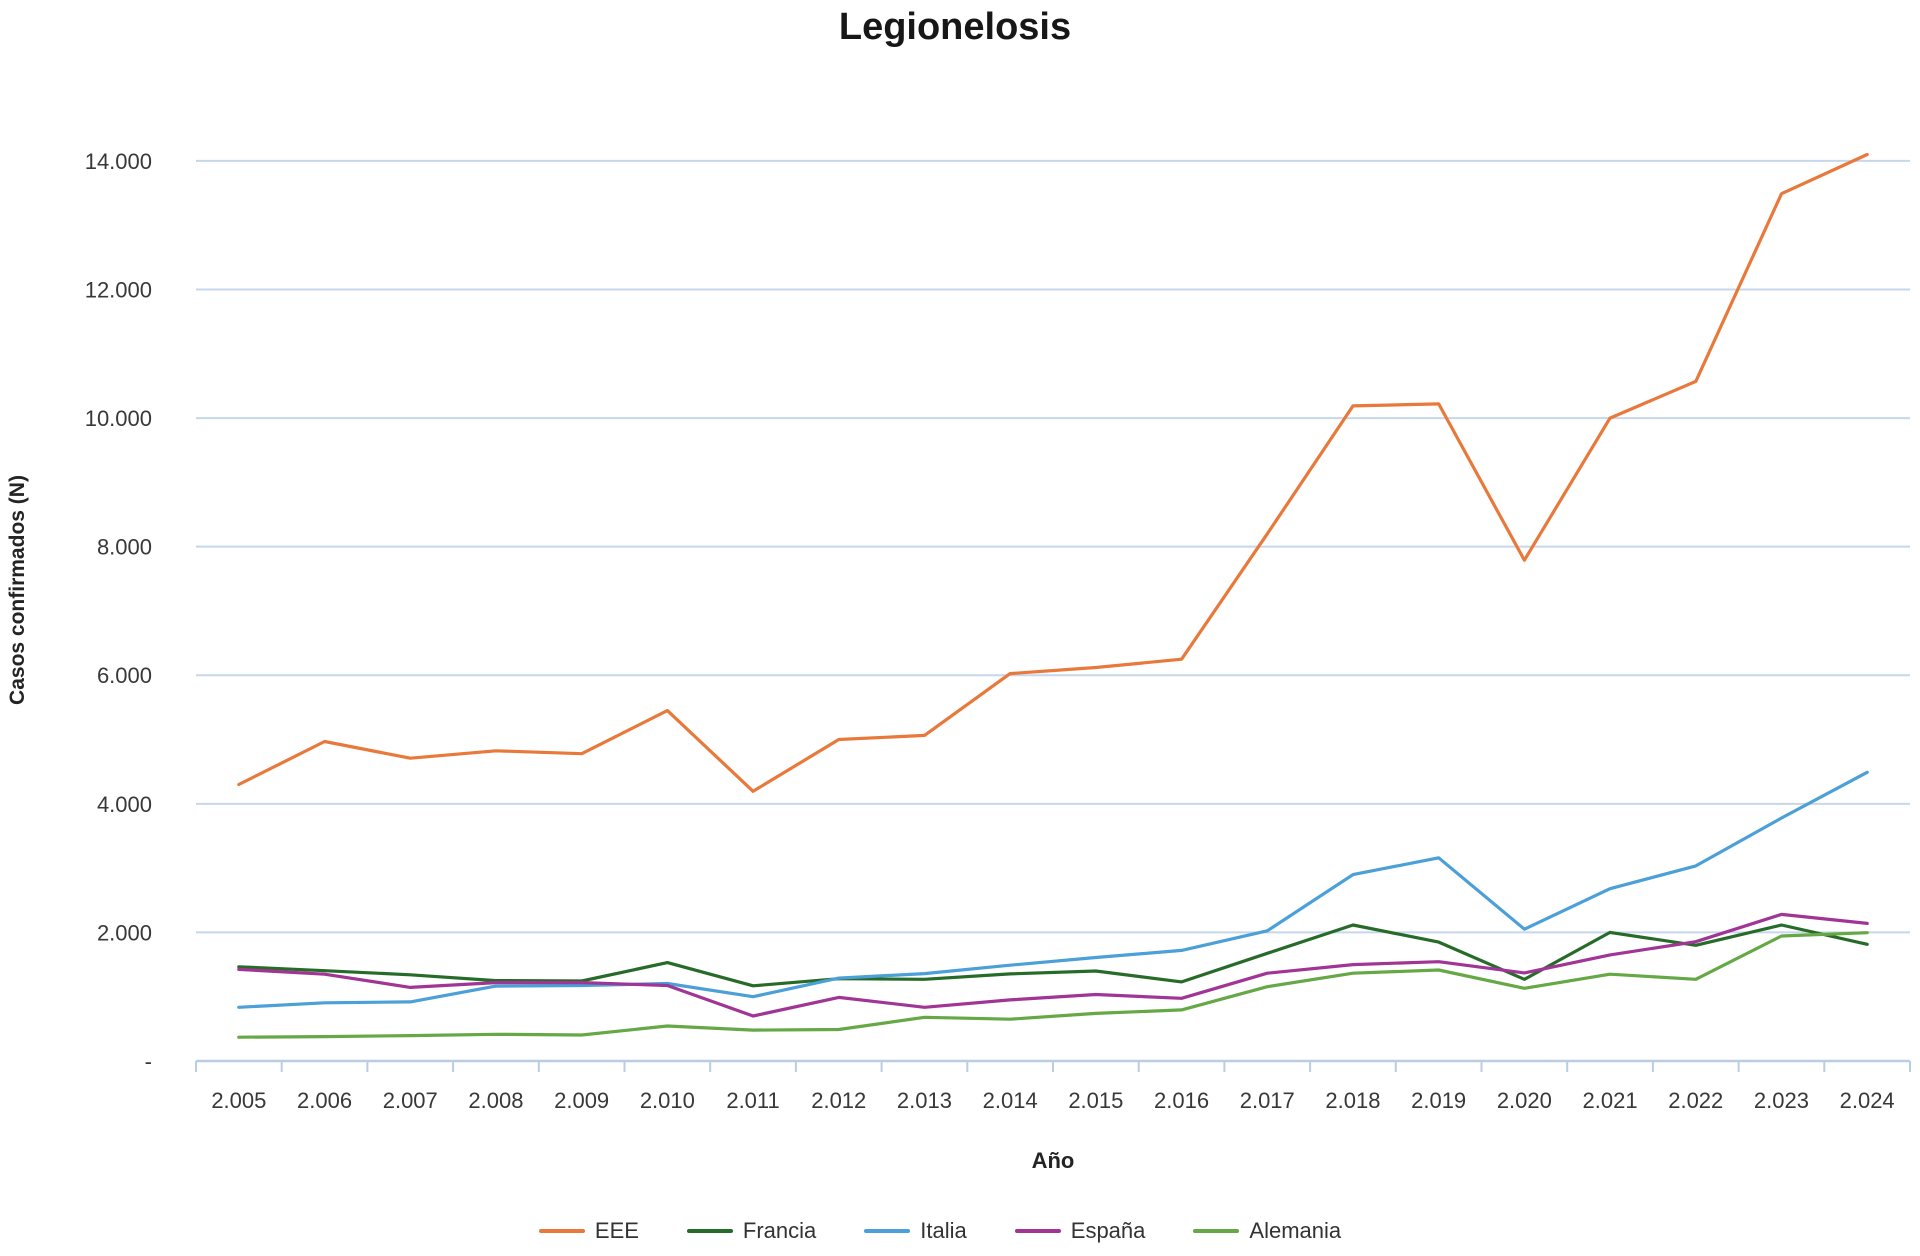 The height and width of the screenshot is (1256, 1920). I want to click on x-tick-label: 2.021, so click(1610, 1100).